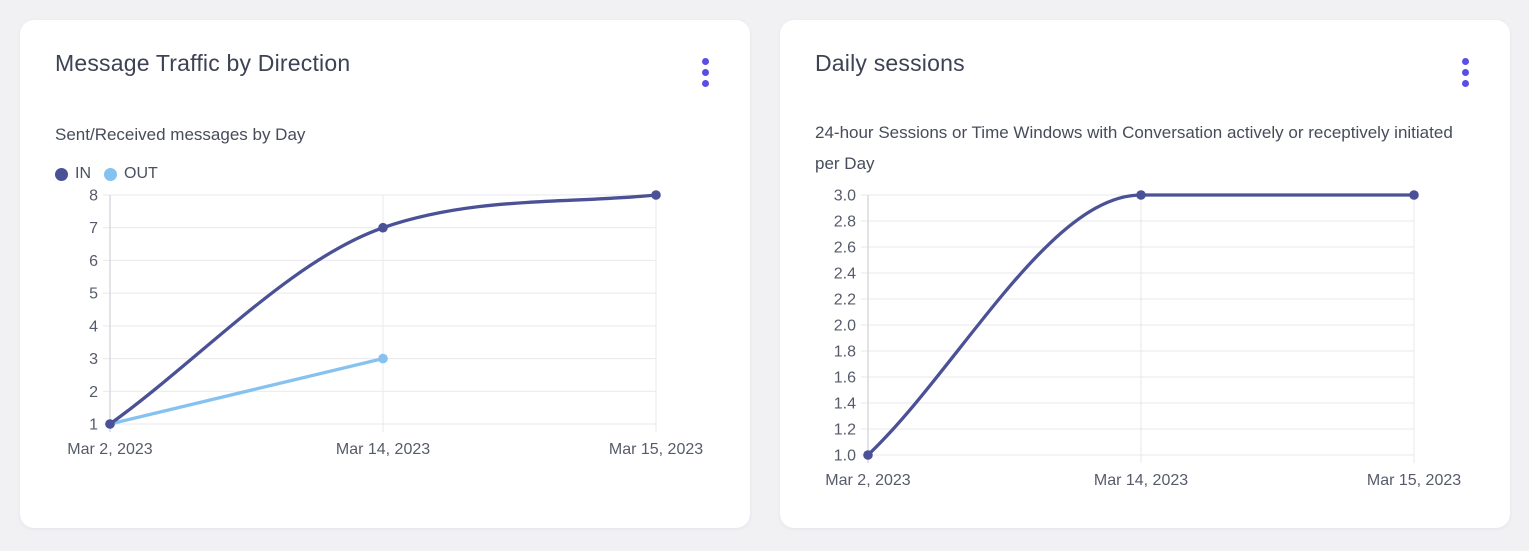  I want to click on card-header: Daily sessions, so click(1145, 70).